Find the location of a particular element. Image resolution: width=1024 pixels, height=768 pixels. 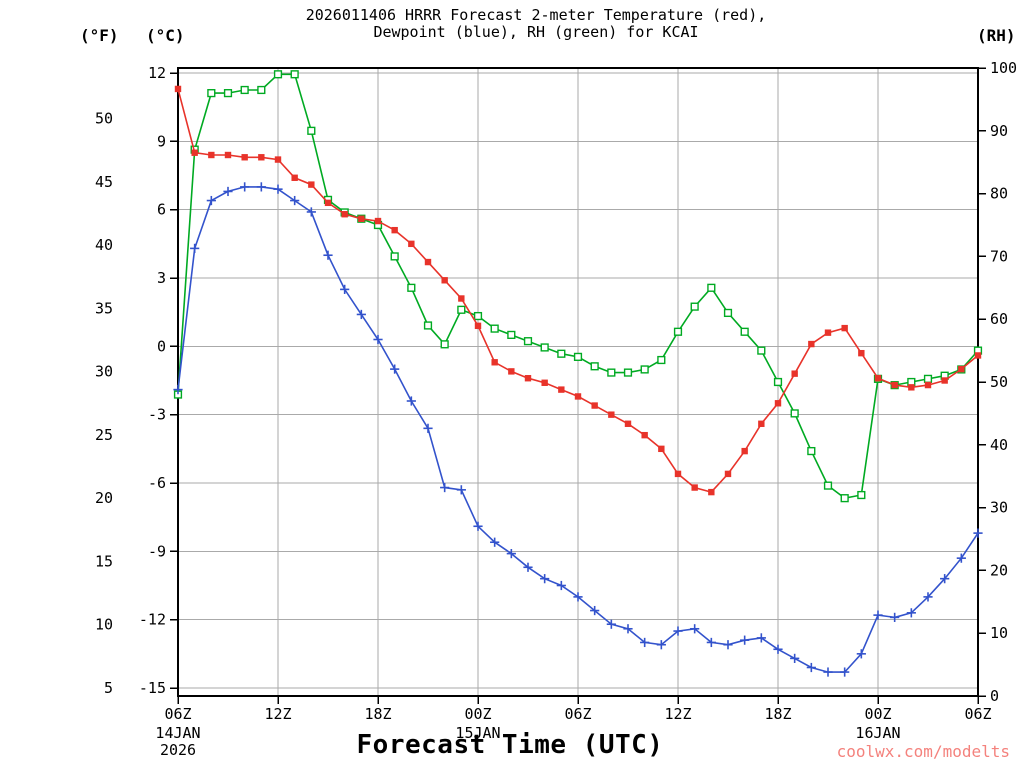

svg-text: 6 is located at coordinates (161, 210).